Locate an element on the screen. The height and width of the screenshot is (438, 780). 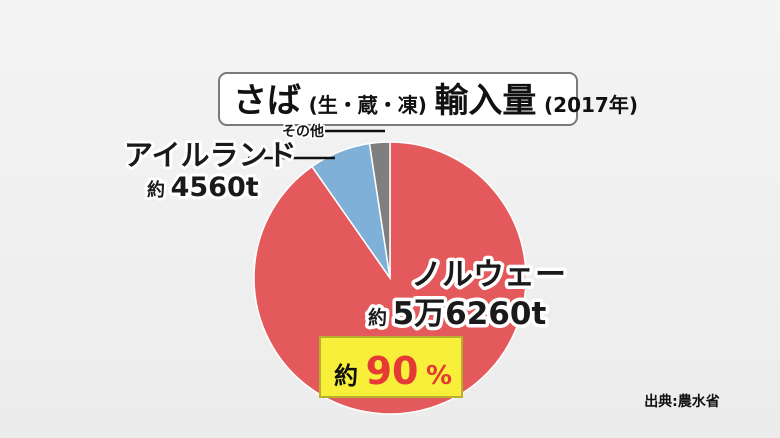
percent-number: 90 is located at coordinates (392, 371).